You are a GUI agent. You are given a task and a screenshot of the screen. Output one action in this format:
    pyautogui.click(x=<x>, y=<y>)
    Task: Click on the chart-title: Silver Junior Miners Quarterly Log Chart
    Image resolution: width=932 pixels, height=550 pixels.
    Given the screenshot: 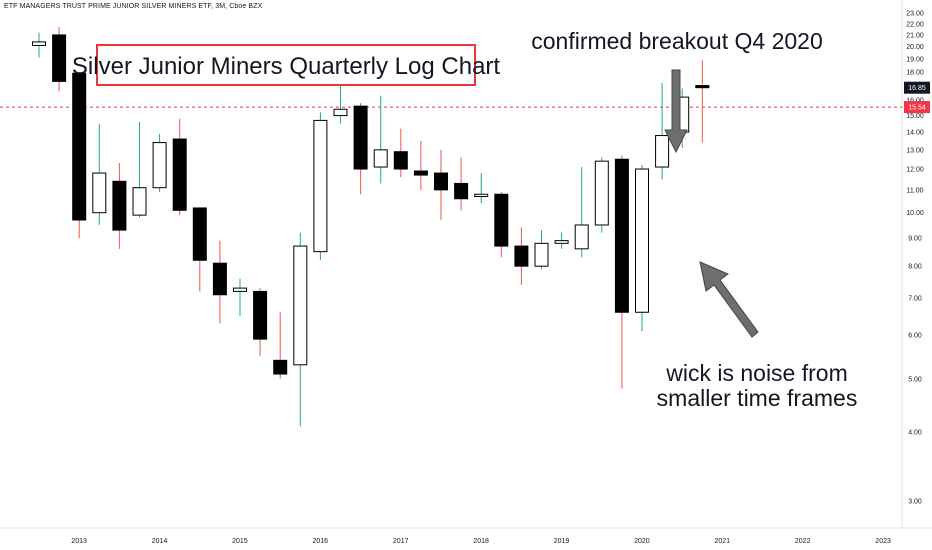 What is the action you would take?
    pyautogui.click(x=286, y=66)
    